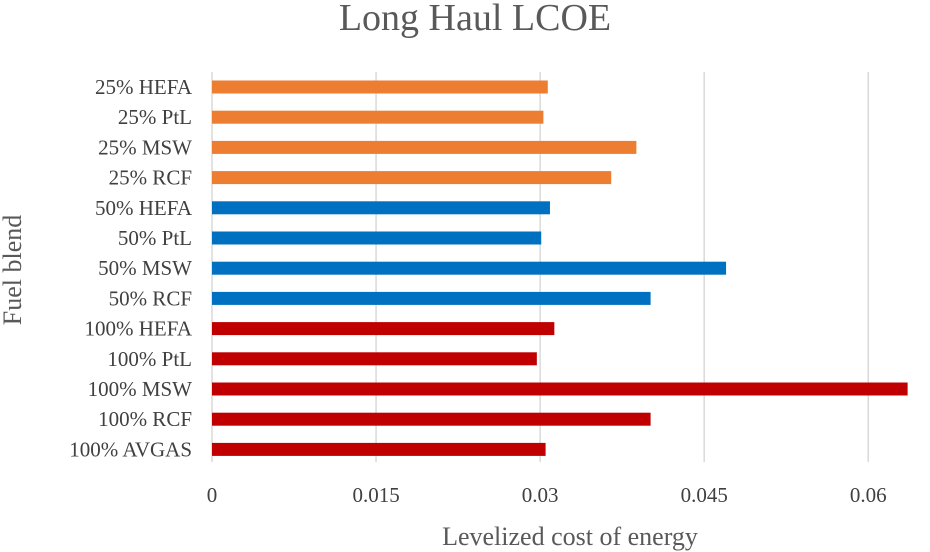 Image resolution: width=930 pixels, height=552 pixels. I want to click on x-axis-title: Levelized cost of energy, so click(570, 536).